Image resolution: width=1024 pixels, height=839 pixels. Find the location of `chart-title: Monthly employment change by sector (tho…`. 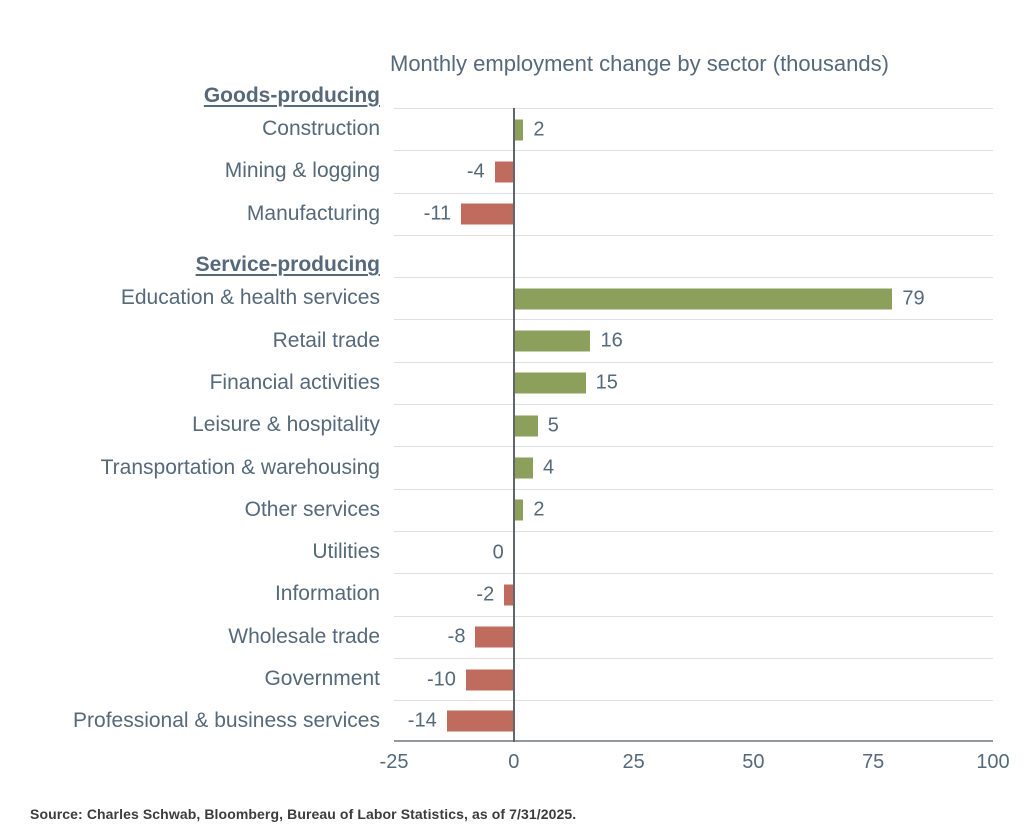

chart-title: Monthly employment change by sector (tho… is located at coordinates (639, 63).